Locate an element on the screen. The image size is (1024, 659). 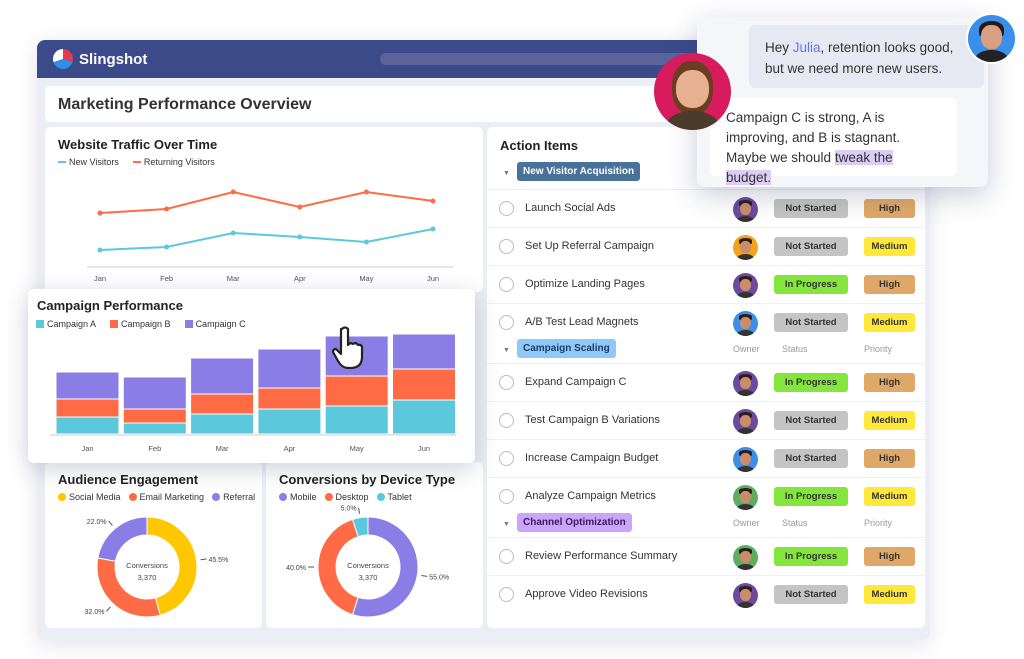
traffic-legend: New Visitors Returning Visitors is located at coordinates (136, 162).